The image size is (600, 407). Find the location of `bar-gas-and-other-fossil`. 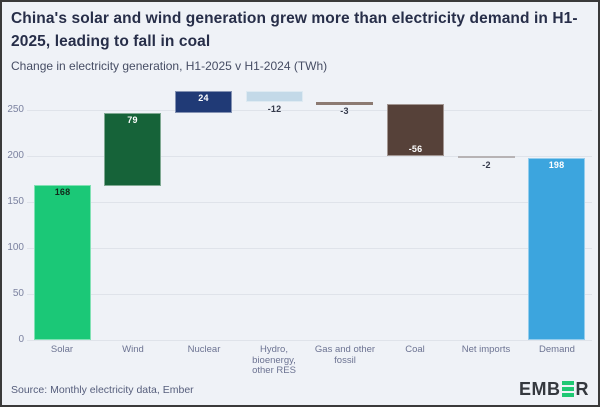

bar-gas-and-other-fossil is located at coordinates (344, 103).